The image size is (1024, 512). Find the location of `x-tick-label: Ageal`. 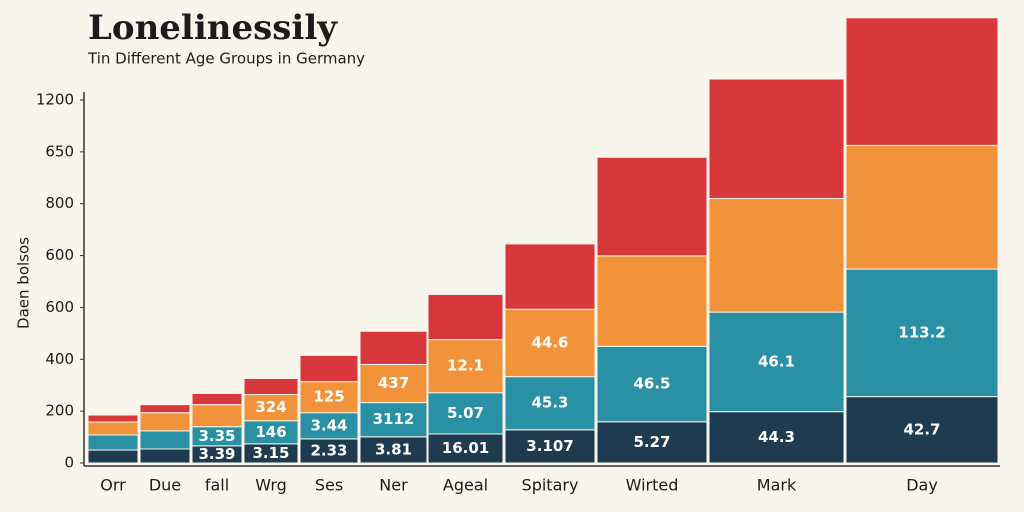

x-tick-label: Ageal is located at coordinates (465, 485).